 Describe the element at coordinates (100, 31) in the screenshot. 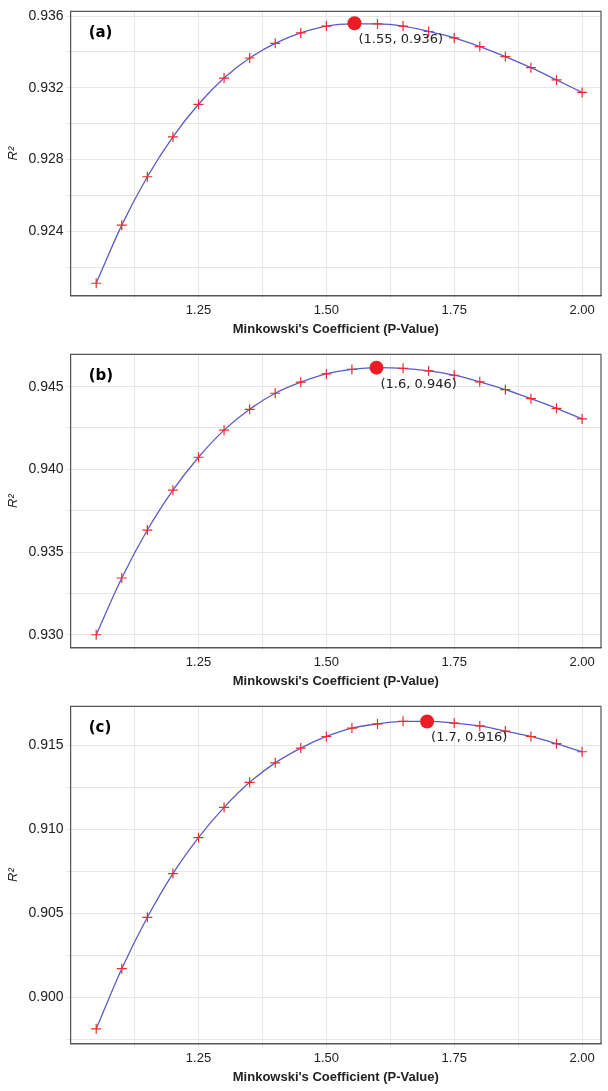

I see `annotation: (a)` at that location.